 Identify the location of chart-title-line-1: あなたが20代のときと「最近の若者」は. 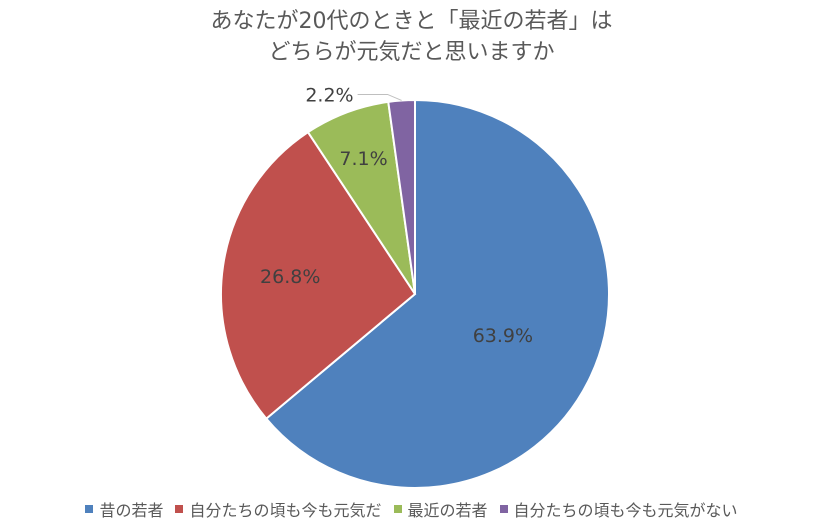
(411, 21).